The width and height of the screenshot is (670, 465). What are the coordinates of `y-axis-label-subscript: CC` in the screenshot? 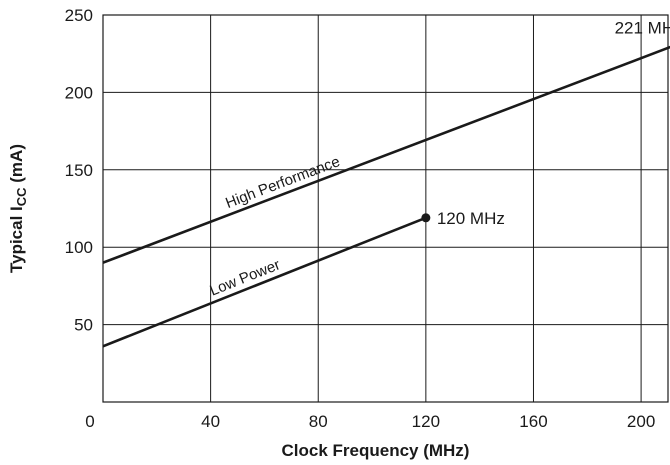 It's located at (21, 196).